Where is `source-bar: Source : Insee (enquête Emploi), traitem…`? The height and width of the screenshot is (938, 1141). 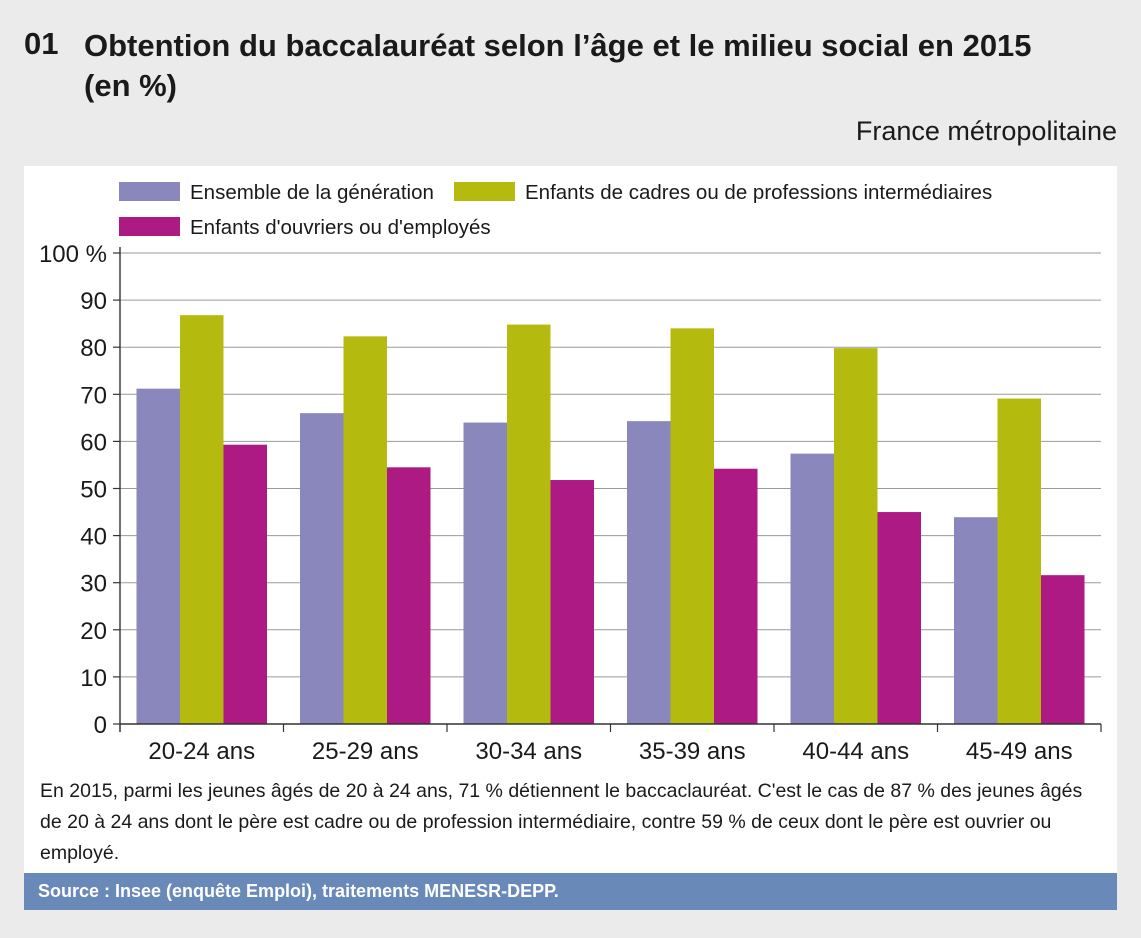 source-bar: Source : Insee (enquête Emploi), traitem… is located at coordinates (570, 891).